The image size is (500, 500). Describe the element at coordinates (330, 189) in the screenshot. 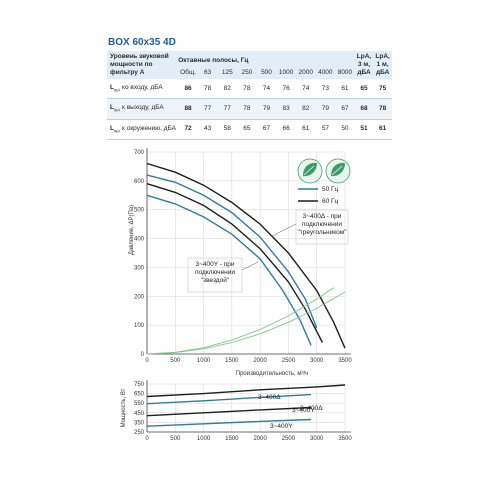

I see `legend-label: 50 Гц` at that location.